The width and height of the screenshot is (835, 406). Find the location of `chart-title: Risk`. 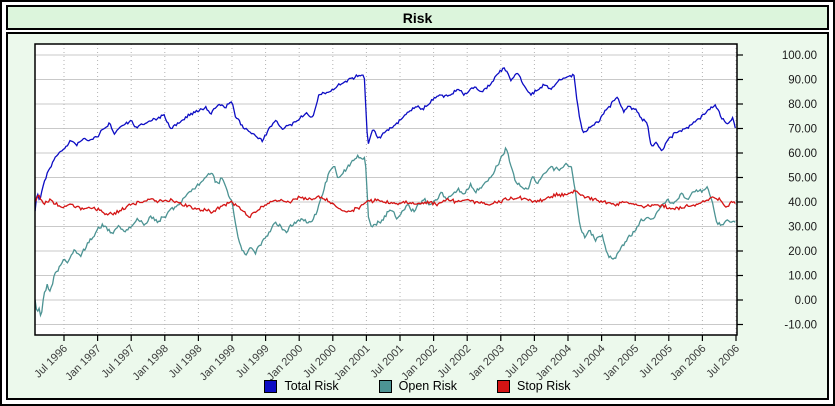

chart-title: Risk is located at coordinates (417, 17).